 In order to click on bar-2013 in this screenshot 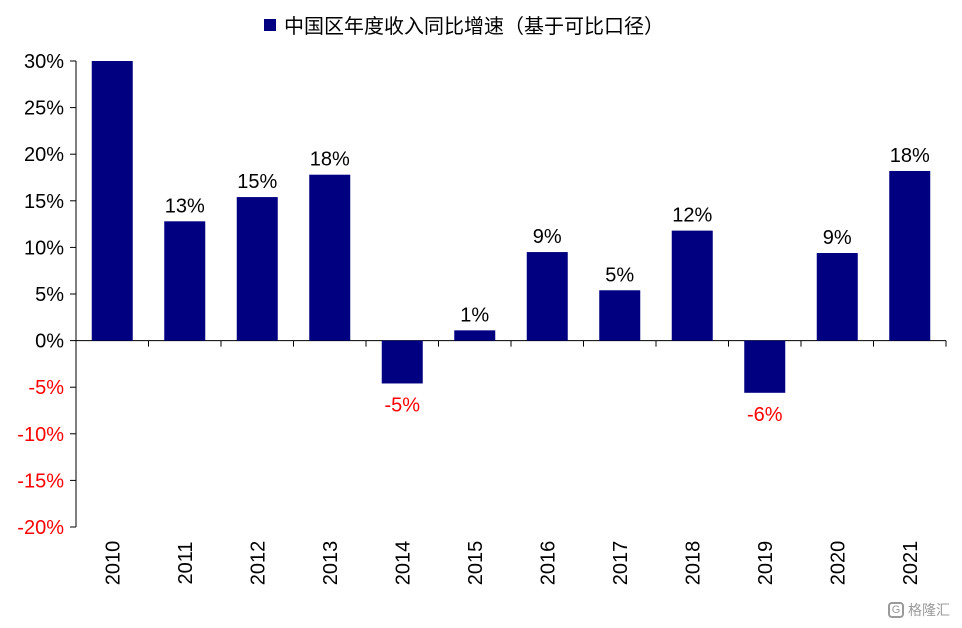, I will do `click(330, 257)`.